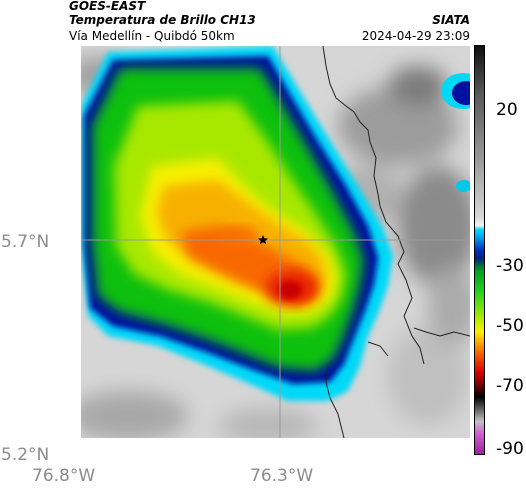 Image resolution: width=526 pixels, height=491 pixels. What do you see at coordinates (152, 36) in the screenshot?
I see `region-label: Vía Medellín - Quibdó 50km` at bounding box center [152, 36].